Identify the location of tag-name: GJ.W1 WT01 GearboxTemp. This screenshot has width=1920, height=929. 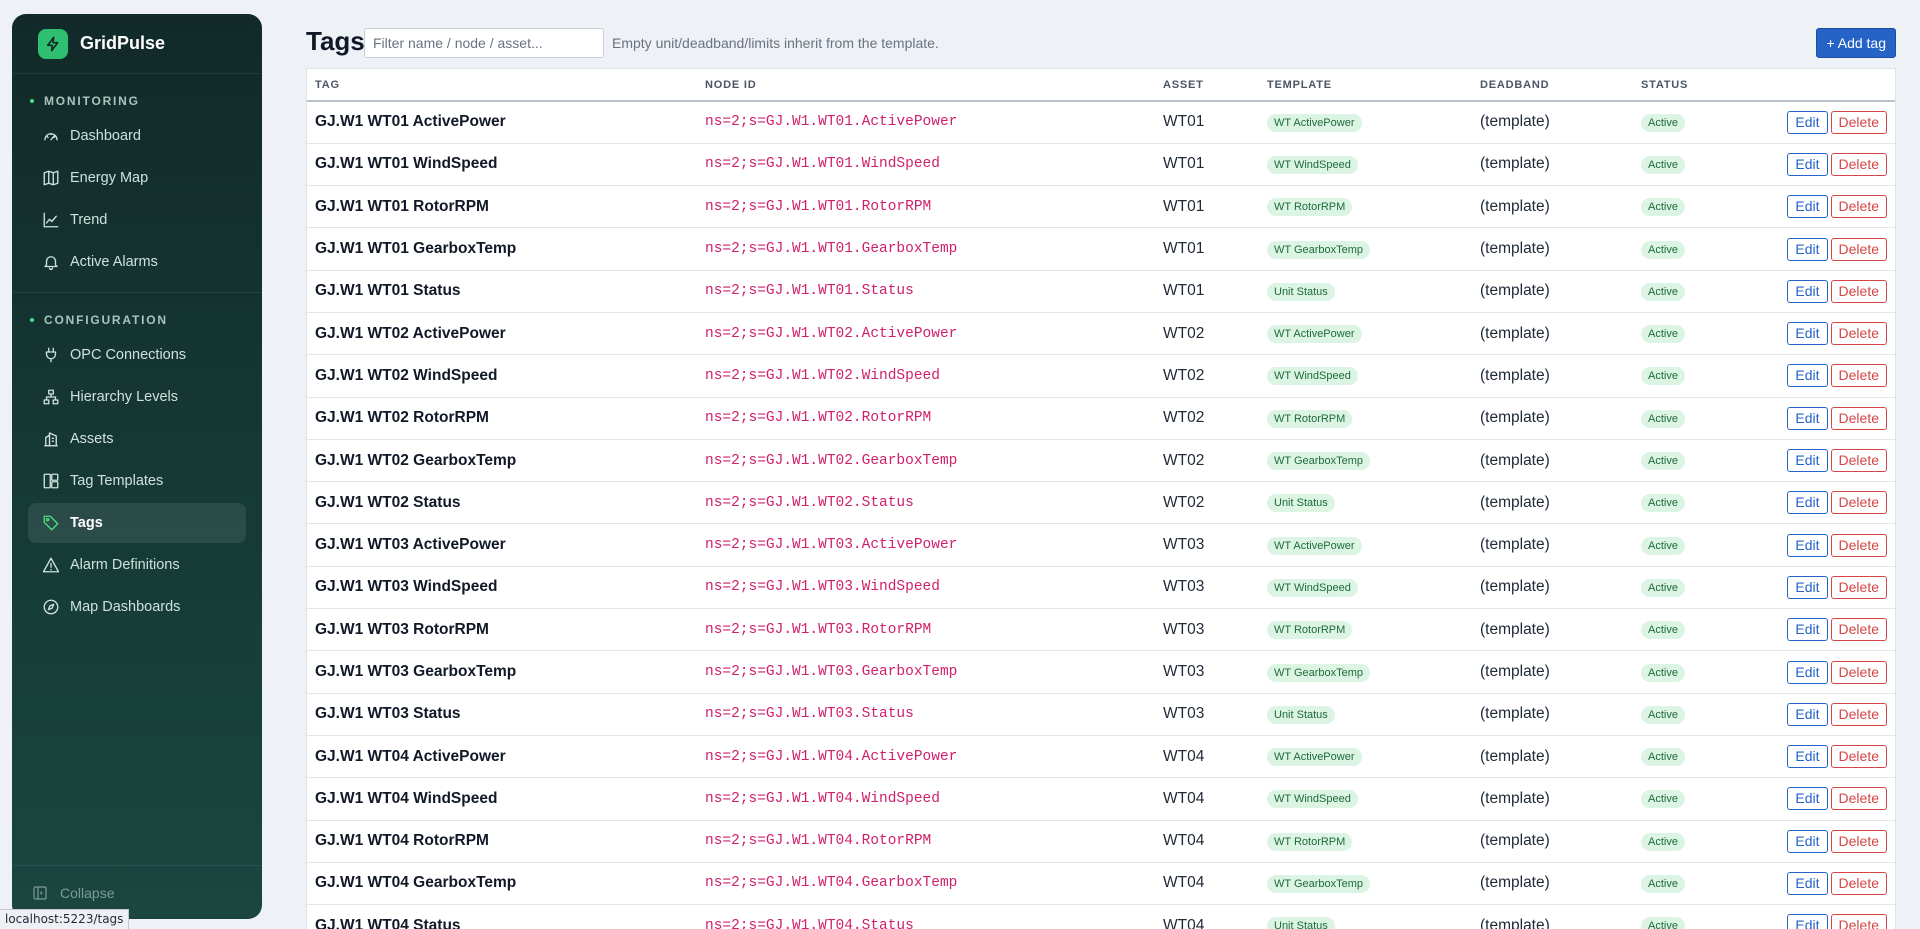
(502, 249).